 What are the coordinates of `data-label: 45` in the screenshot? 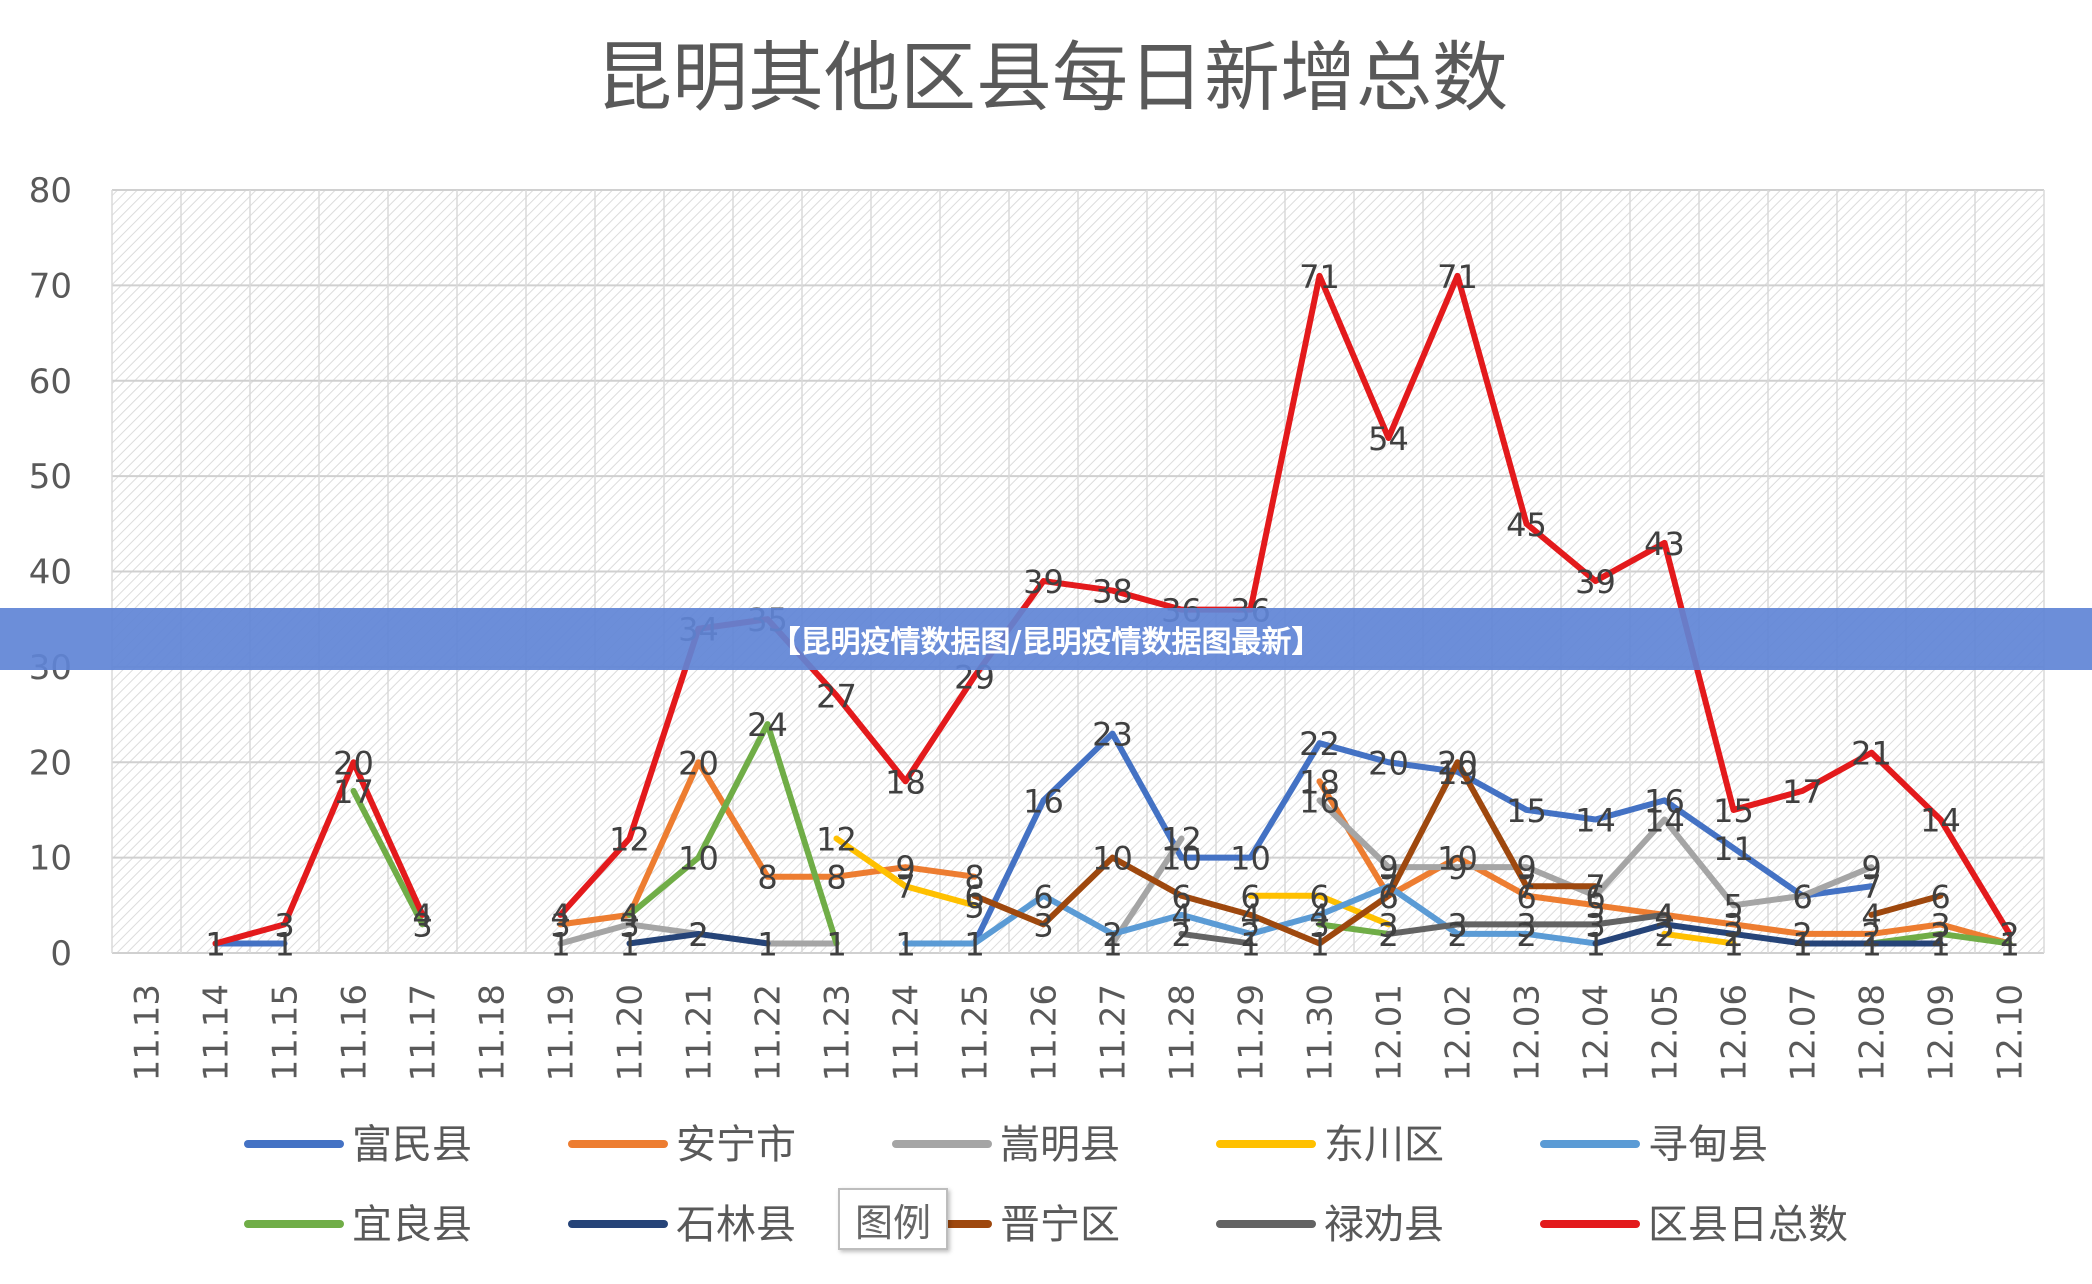 It's located at (1526, 525).